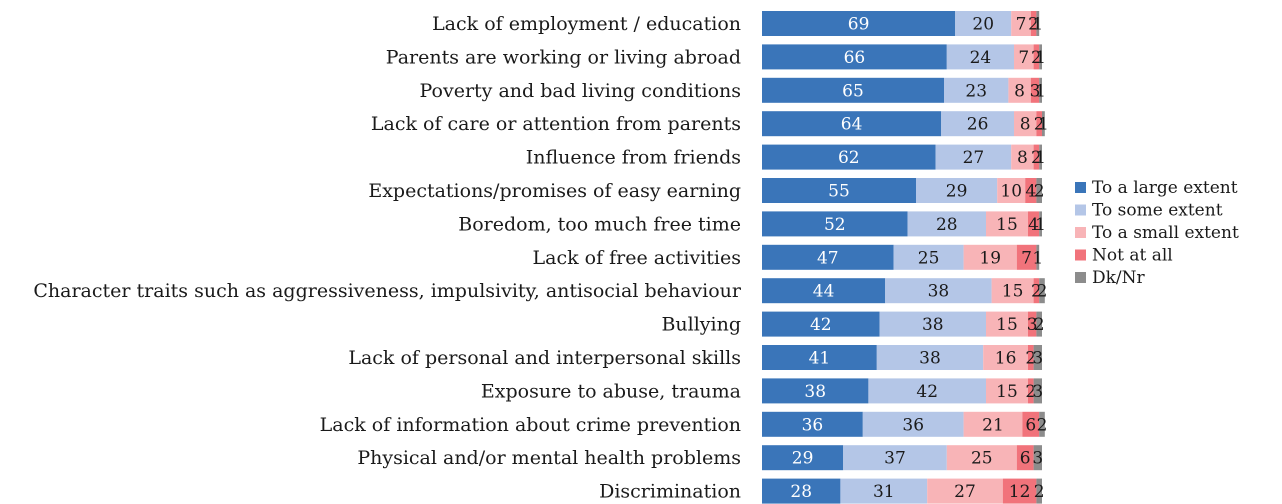  What do you see at coordinates (1132, 256) in the screenshot?
I see `legend-label: Not at all` at bounding box center [1132, 256].